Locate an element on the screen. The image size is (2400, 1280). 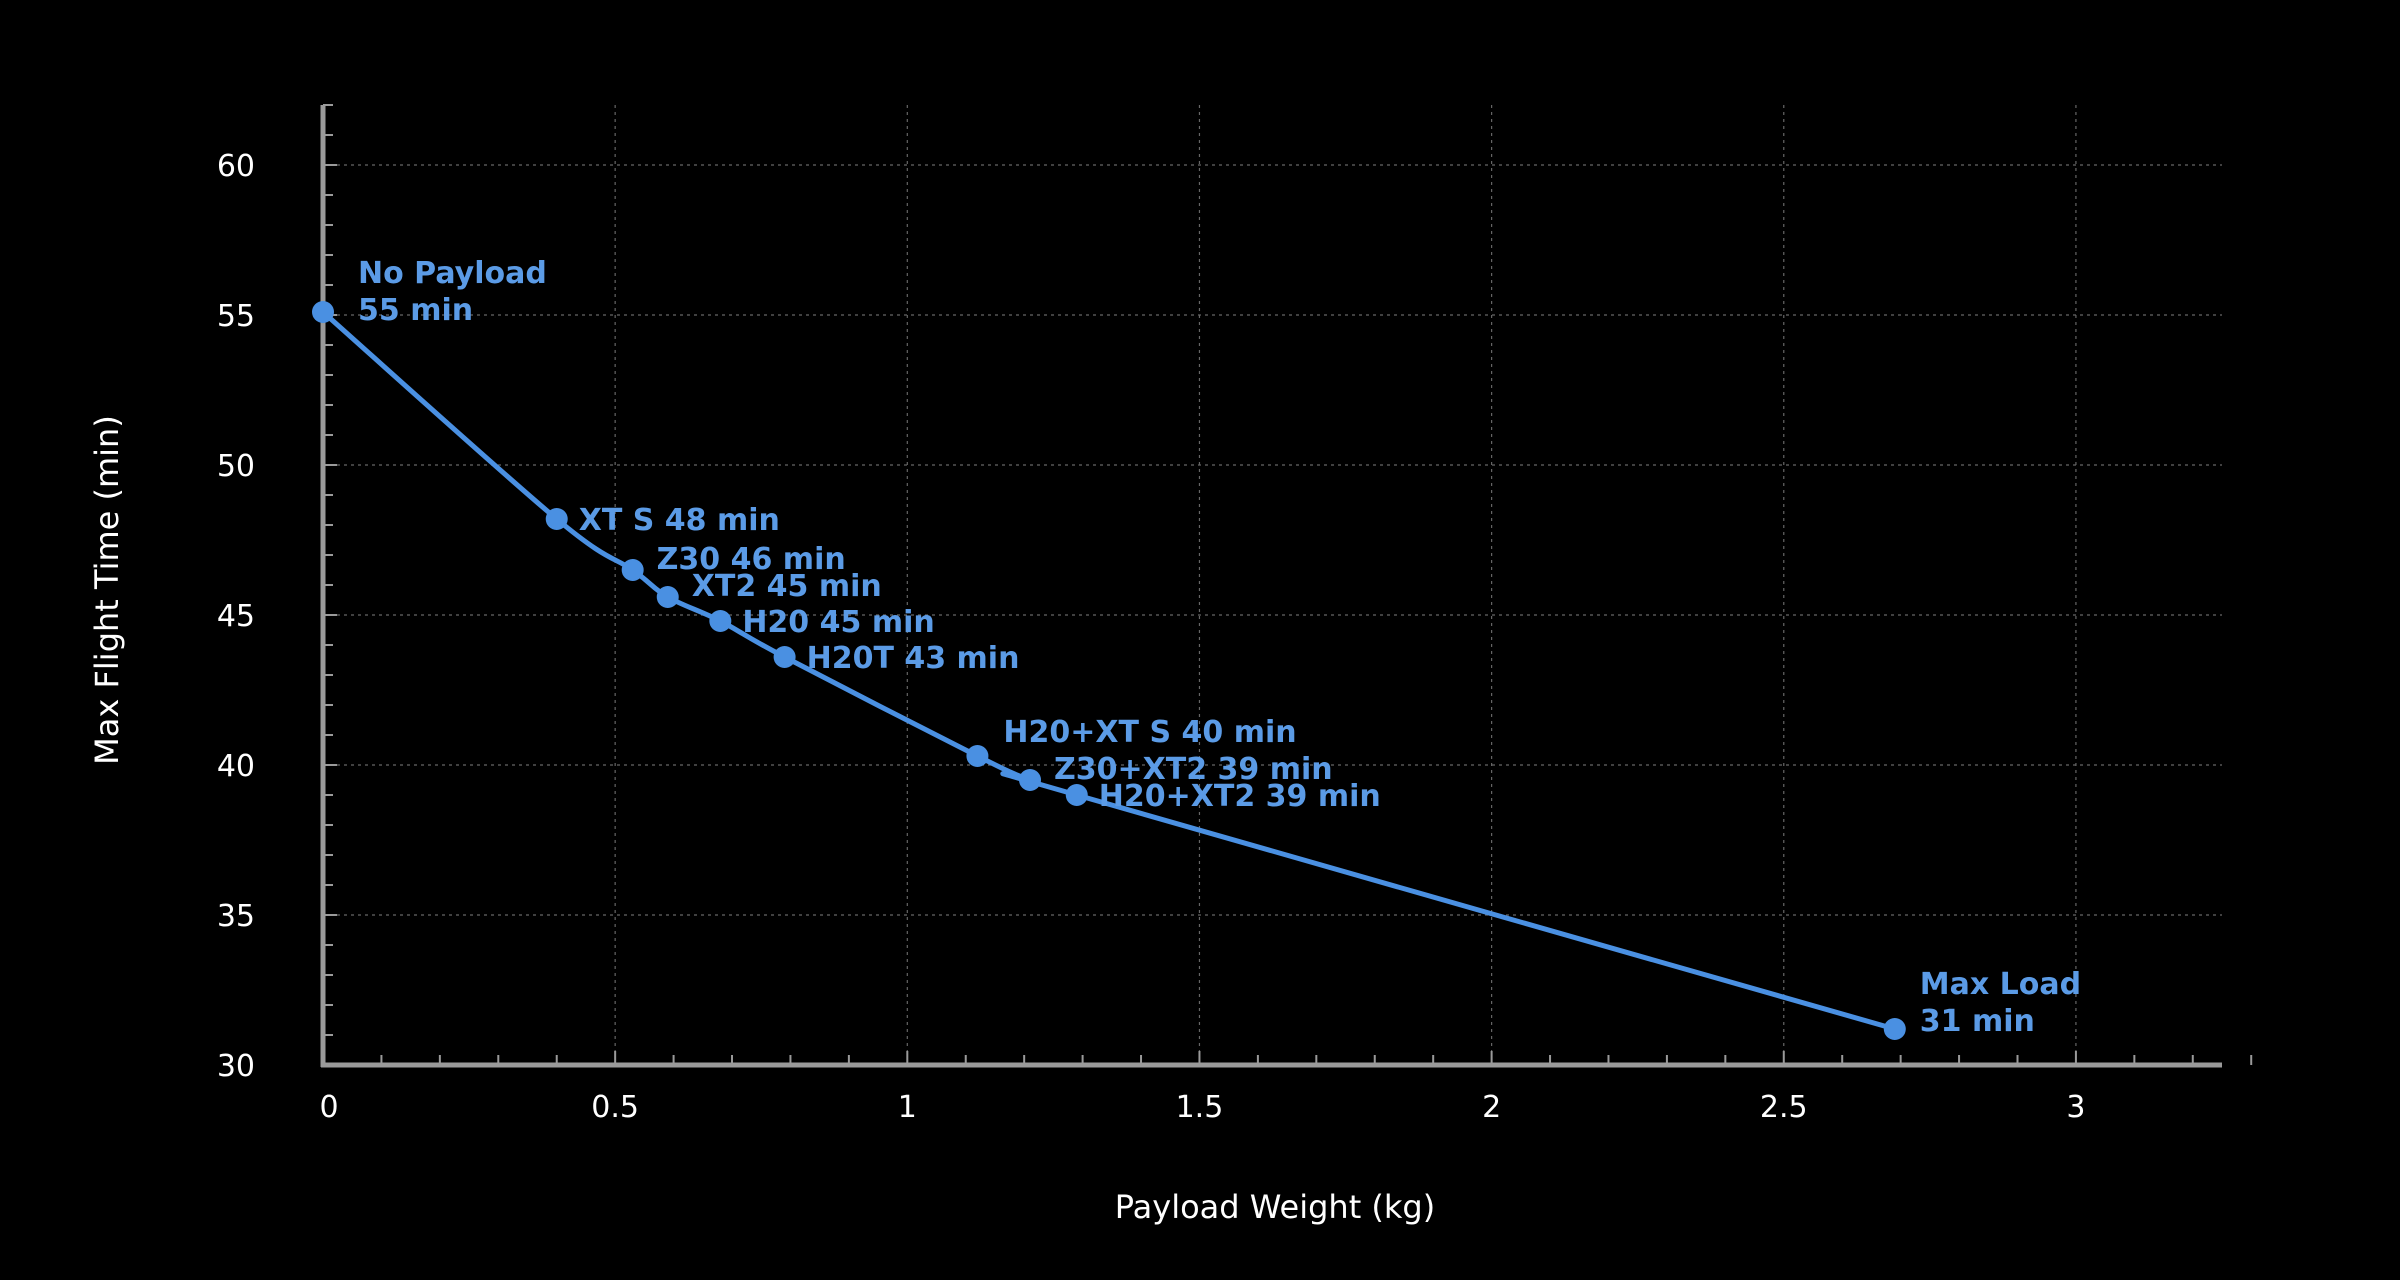
data-point-label: Max Load is located at coordinates (2000, 984).